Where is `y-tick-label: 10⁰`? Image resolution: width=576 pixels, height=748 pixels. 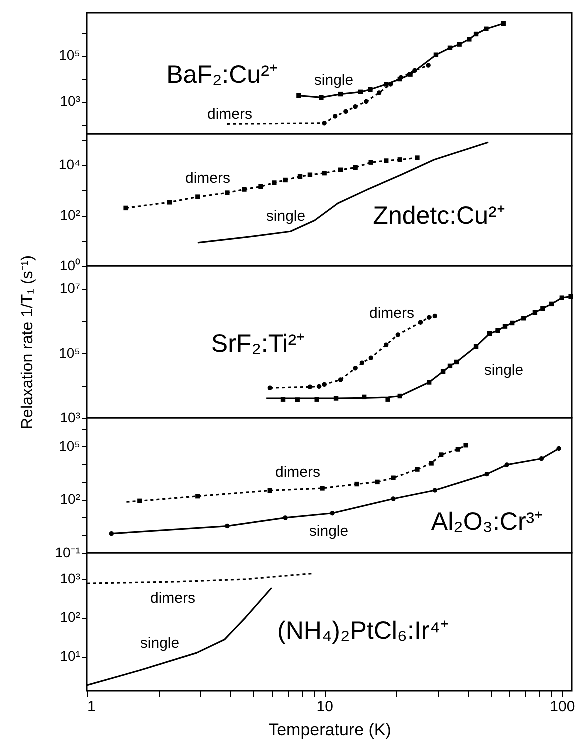
y-tick-label: 10⁰ is located at coordinates (70, 266).